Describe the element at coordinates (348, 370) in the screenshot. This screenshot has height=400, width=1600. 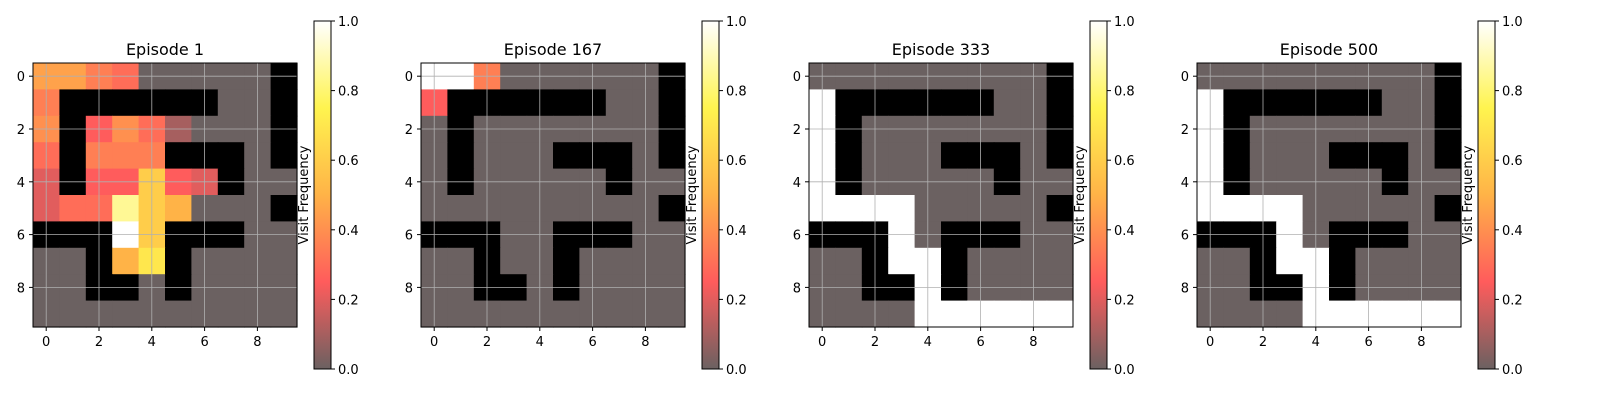
I see `colorbar-tick-label: 0.0` at that location.